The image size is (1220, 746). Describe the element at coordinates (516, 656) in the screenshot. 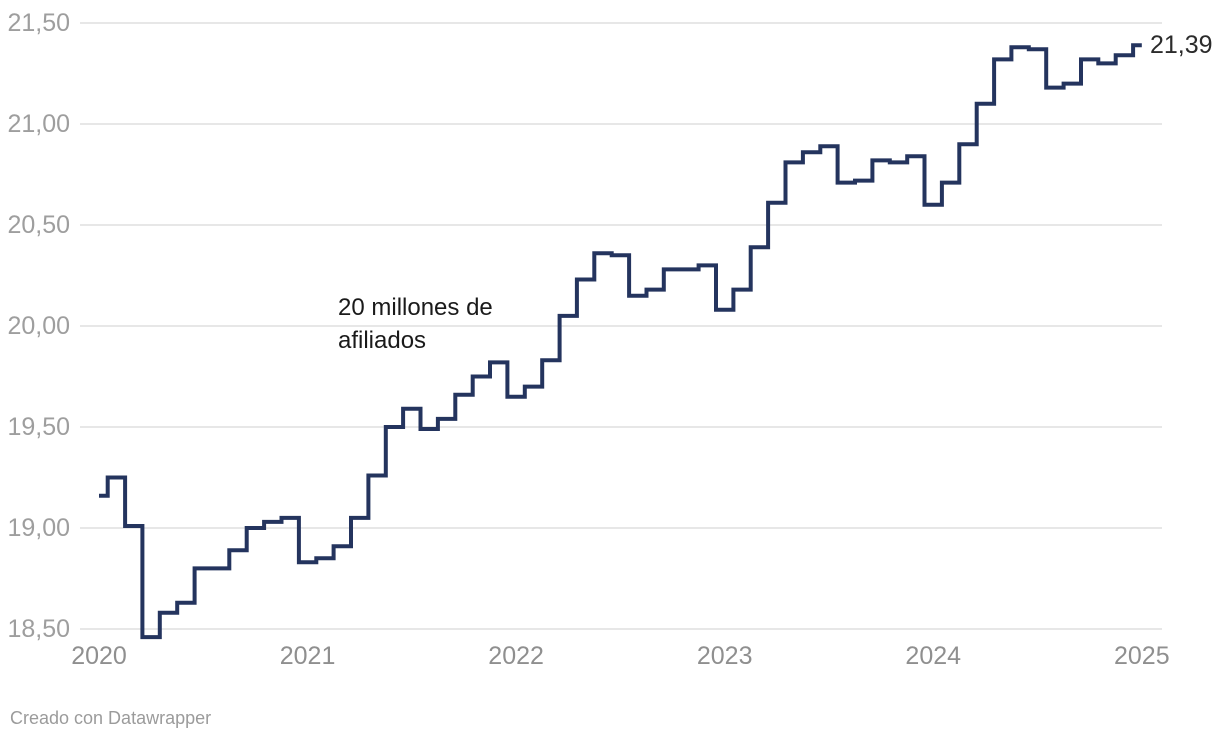

I see `x-axis-tick-label: 2022` at that location.